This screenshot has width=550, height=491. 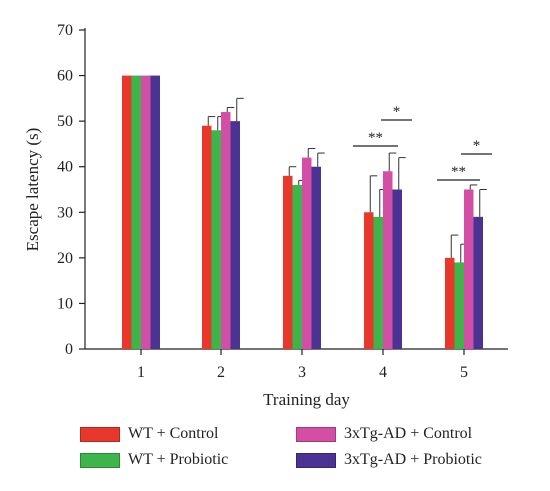 I want to click on legend-label: 3xTg-AD + Control, so click(x=408, y=433).